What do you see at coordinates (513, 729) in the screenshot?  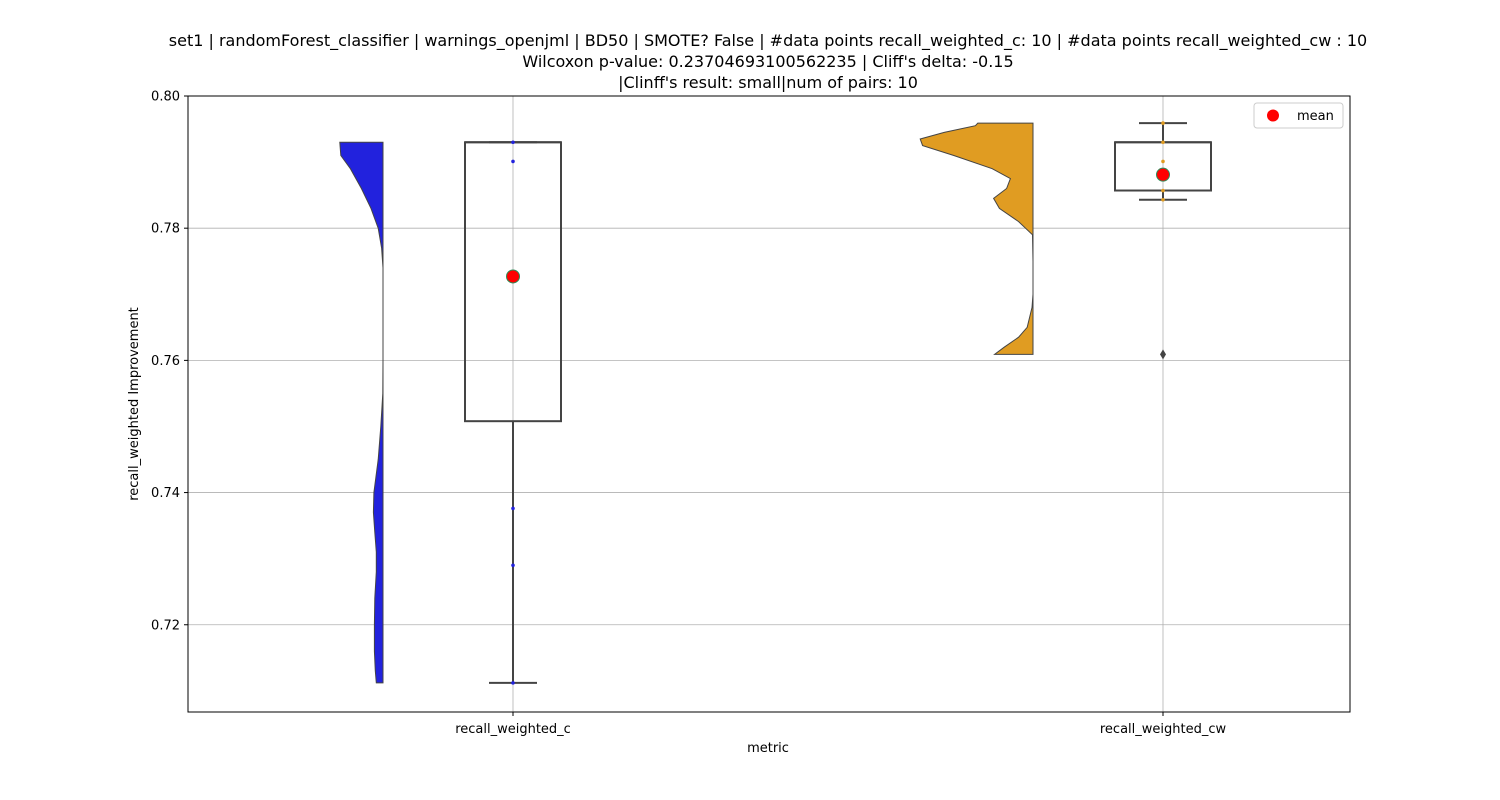 I see `x-tick-label: recall_weighted_c` at bounding box center [513, 729].